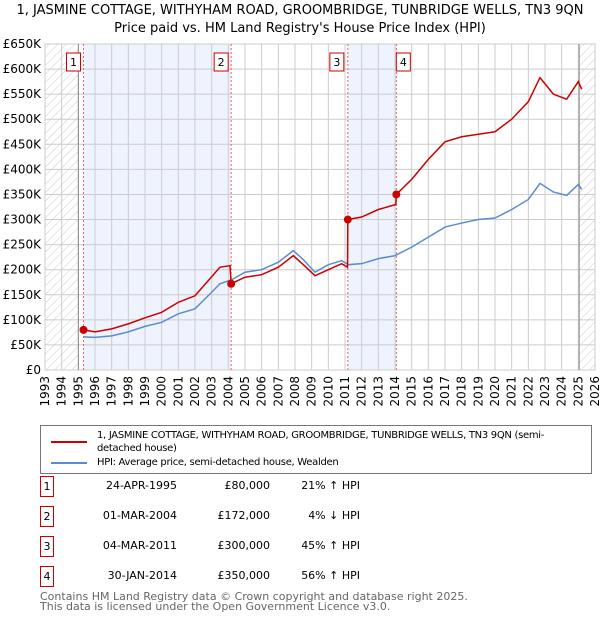 Image resolution: width=600 pixels, height=620 pixels. I want to click on y-tick-label: £450K, so click(23, 144).